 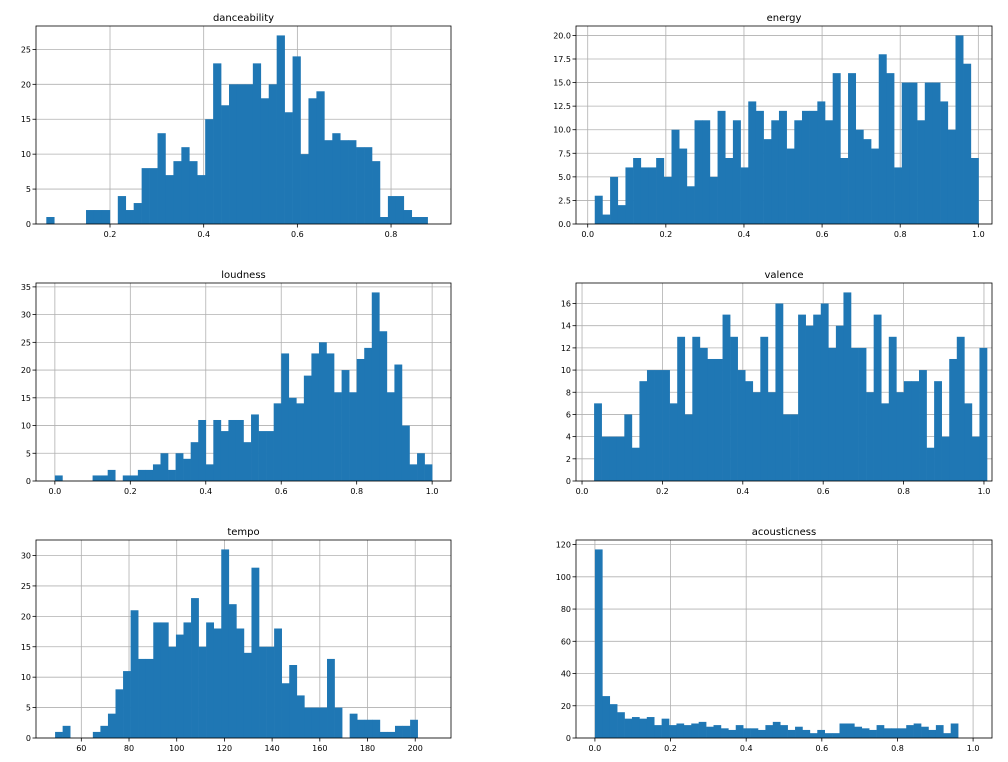 What do you see at coordinates (28, 647) in the screenshot?
I see `tempo-y-axis: 0 5 10 15 20 25 30` at bounding box center [28, 647].